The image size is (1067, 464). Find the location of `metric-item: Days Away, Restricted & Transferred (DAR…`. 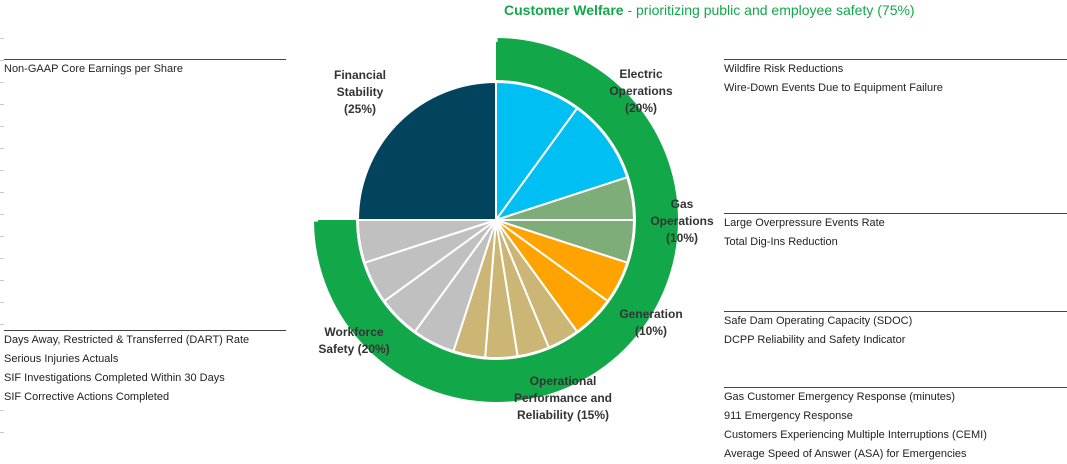

metric-item: Days Away, Restricted & Transferred (DAR… is located at coordinates (127, 340).